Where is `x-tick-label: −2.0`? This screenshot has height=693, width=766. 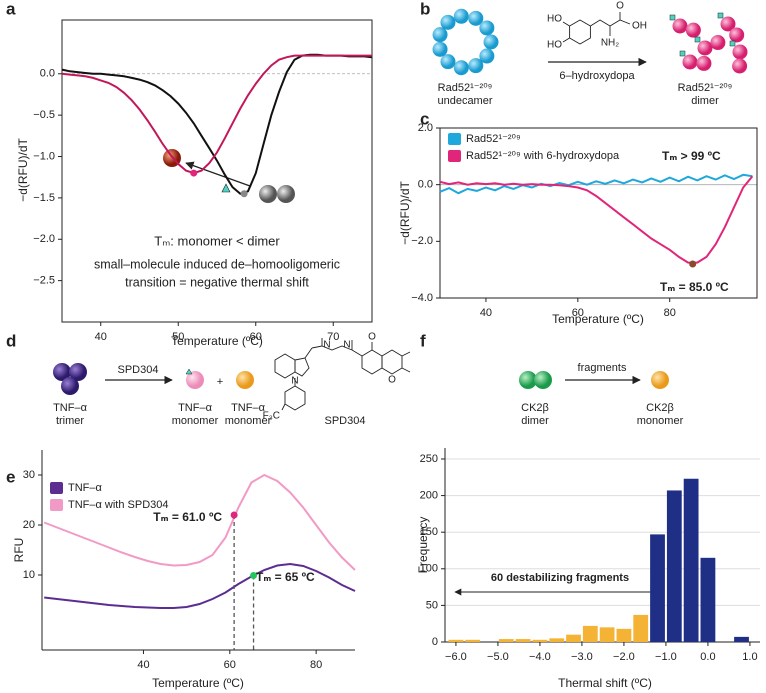
x-tick-label: −2.0 is located at coordinates (624, 657).